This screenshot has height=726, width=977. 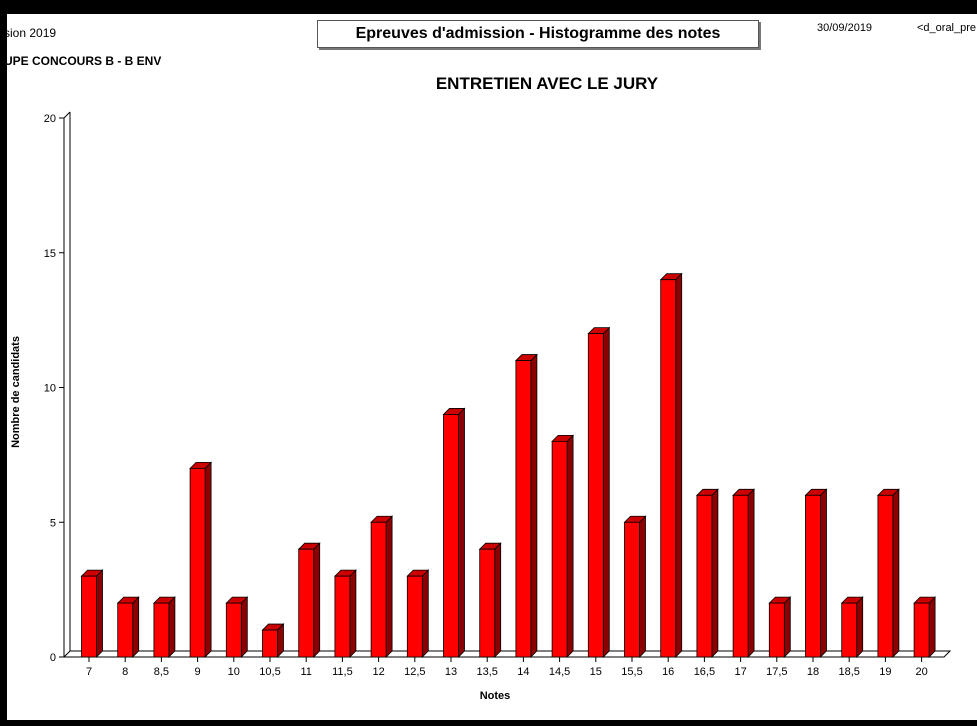 What do you see at coordinates (486, 672) in the screenshot?
I see `x-tick-label: 13,5` at bounding box center [486, 672].